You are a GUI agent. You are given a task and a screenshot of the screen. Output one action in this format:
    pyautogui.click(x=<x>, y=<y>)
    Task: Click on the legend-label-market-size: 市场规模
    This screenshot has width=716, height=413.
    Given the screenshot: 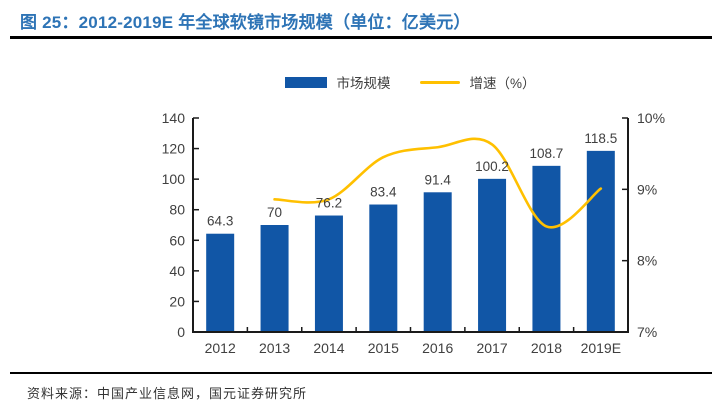 What is the action you would take?
    pyautogui.click(x=363, y=83)
    